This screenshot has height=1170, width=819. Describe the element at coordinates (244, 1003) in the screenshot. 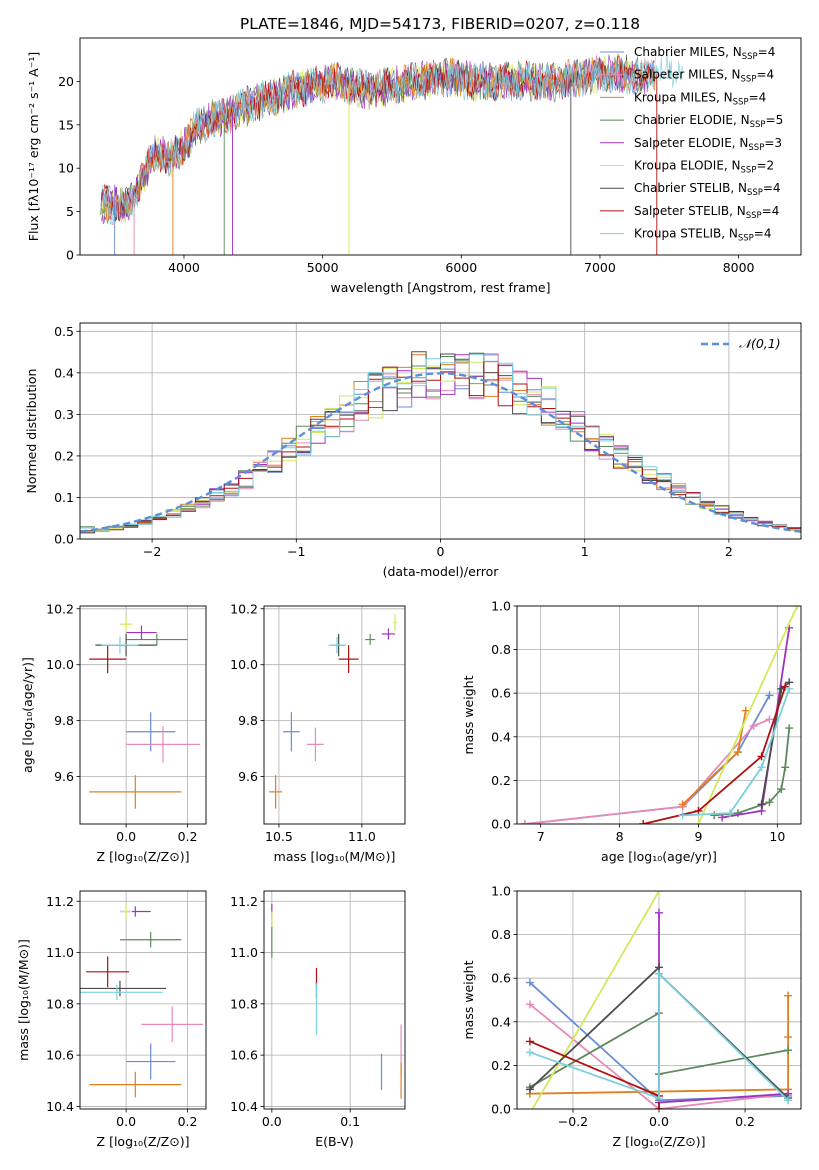

I see `y-tick-label: 10.8` at that location.